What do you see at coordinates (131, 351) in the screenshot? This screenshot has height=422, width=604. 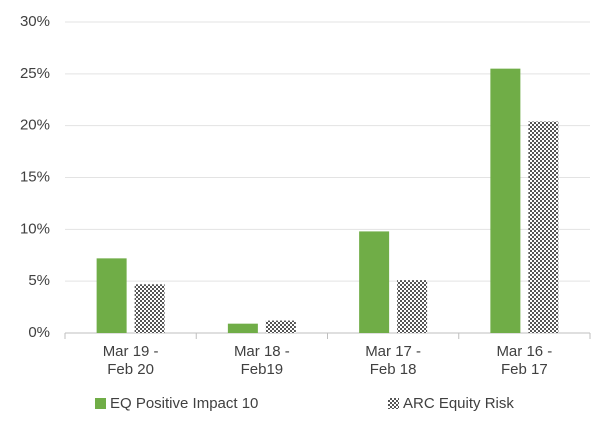 I see `x-tick-label: Mar 19 -` at bounding box center [131, 351].